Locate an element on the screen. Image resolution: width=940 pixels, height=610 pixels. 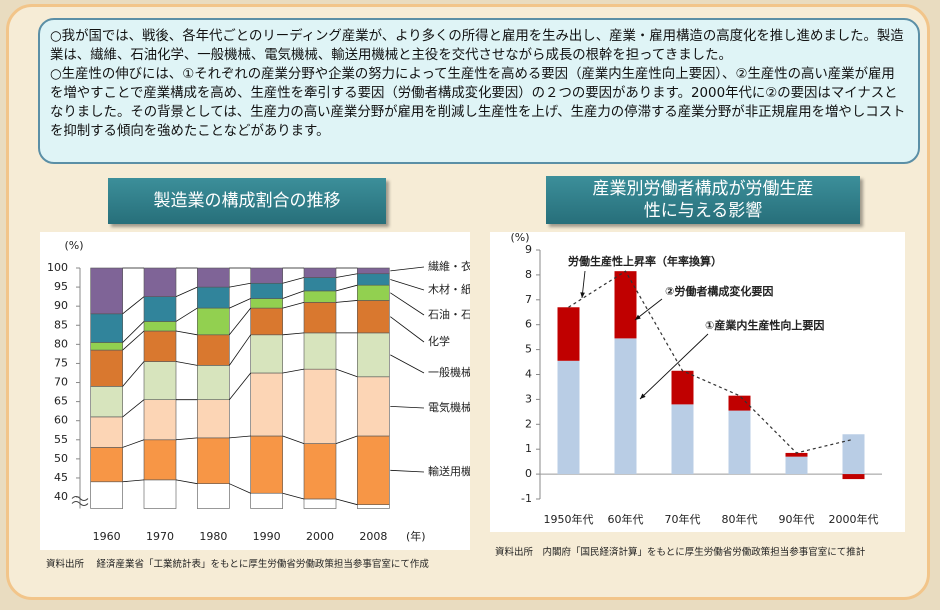
y-tick-label: 55 is located at coordinates (61, 439).